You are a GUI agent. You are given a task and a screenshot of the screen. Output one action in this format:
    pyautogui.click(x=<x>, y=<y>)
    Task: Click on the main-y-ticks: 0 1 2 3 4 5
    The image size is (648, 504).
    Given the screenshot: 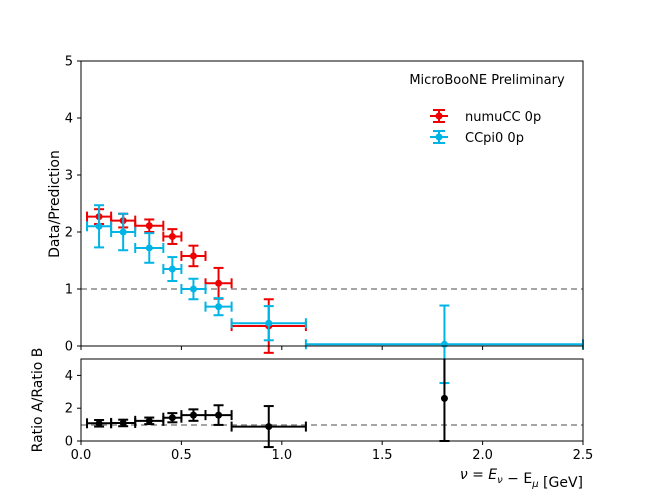 What is the action you would take?
    pyautogui.click(x=73, y=205)
    